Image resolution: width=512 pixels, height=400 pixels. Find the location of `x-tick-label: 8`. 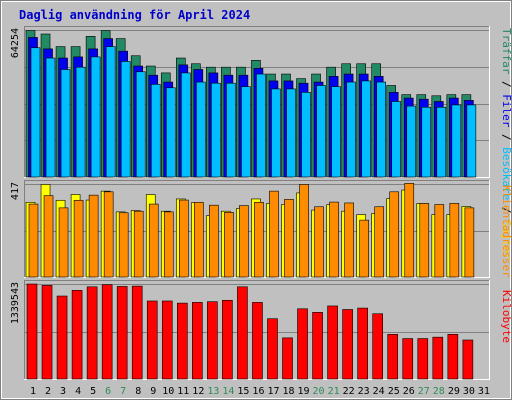

x-tick-label: 8 is located at coordinates (138, 391).